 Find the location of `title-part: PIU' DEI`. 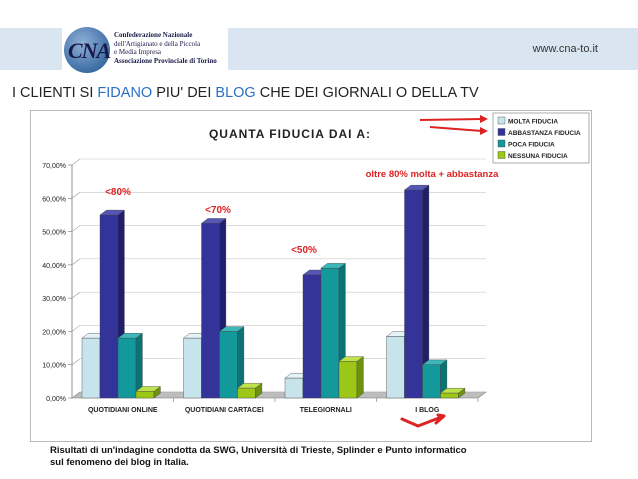

title-part: PIU' DEI is located at coordinates (184, 93).